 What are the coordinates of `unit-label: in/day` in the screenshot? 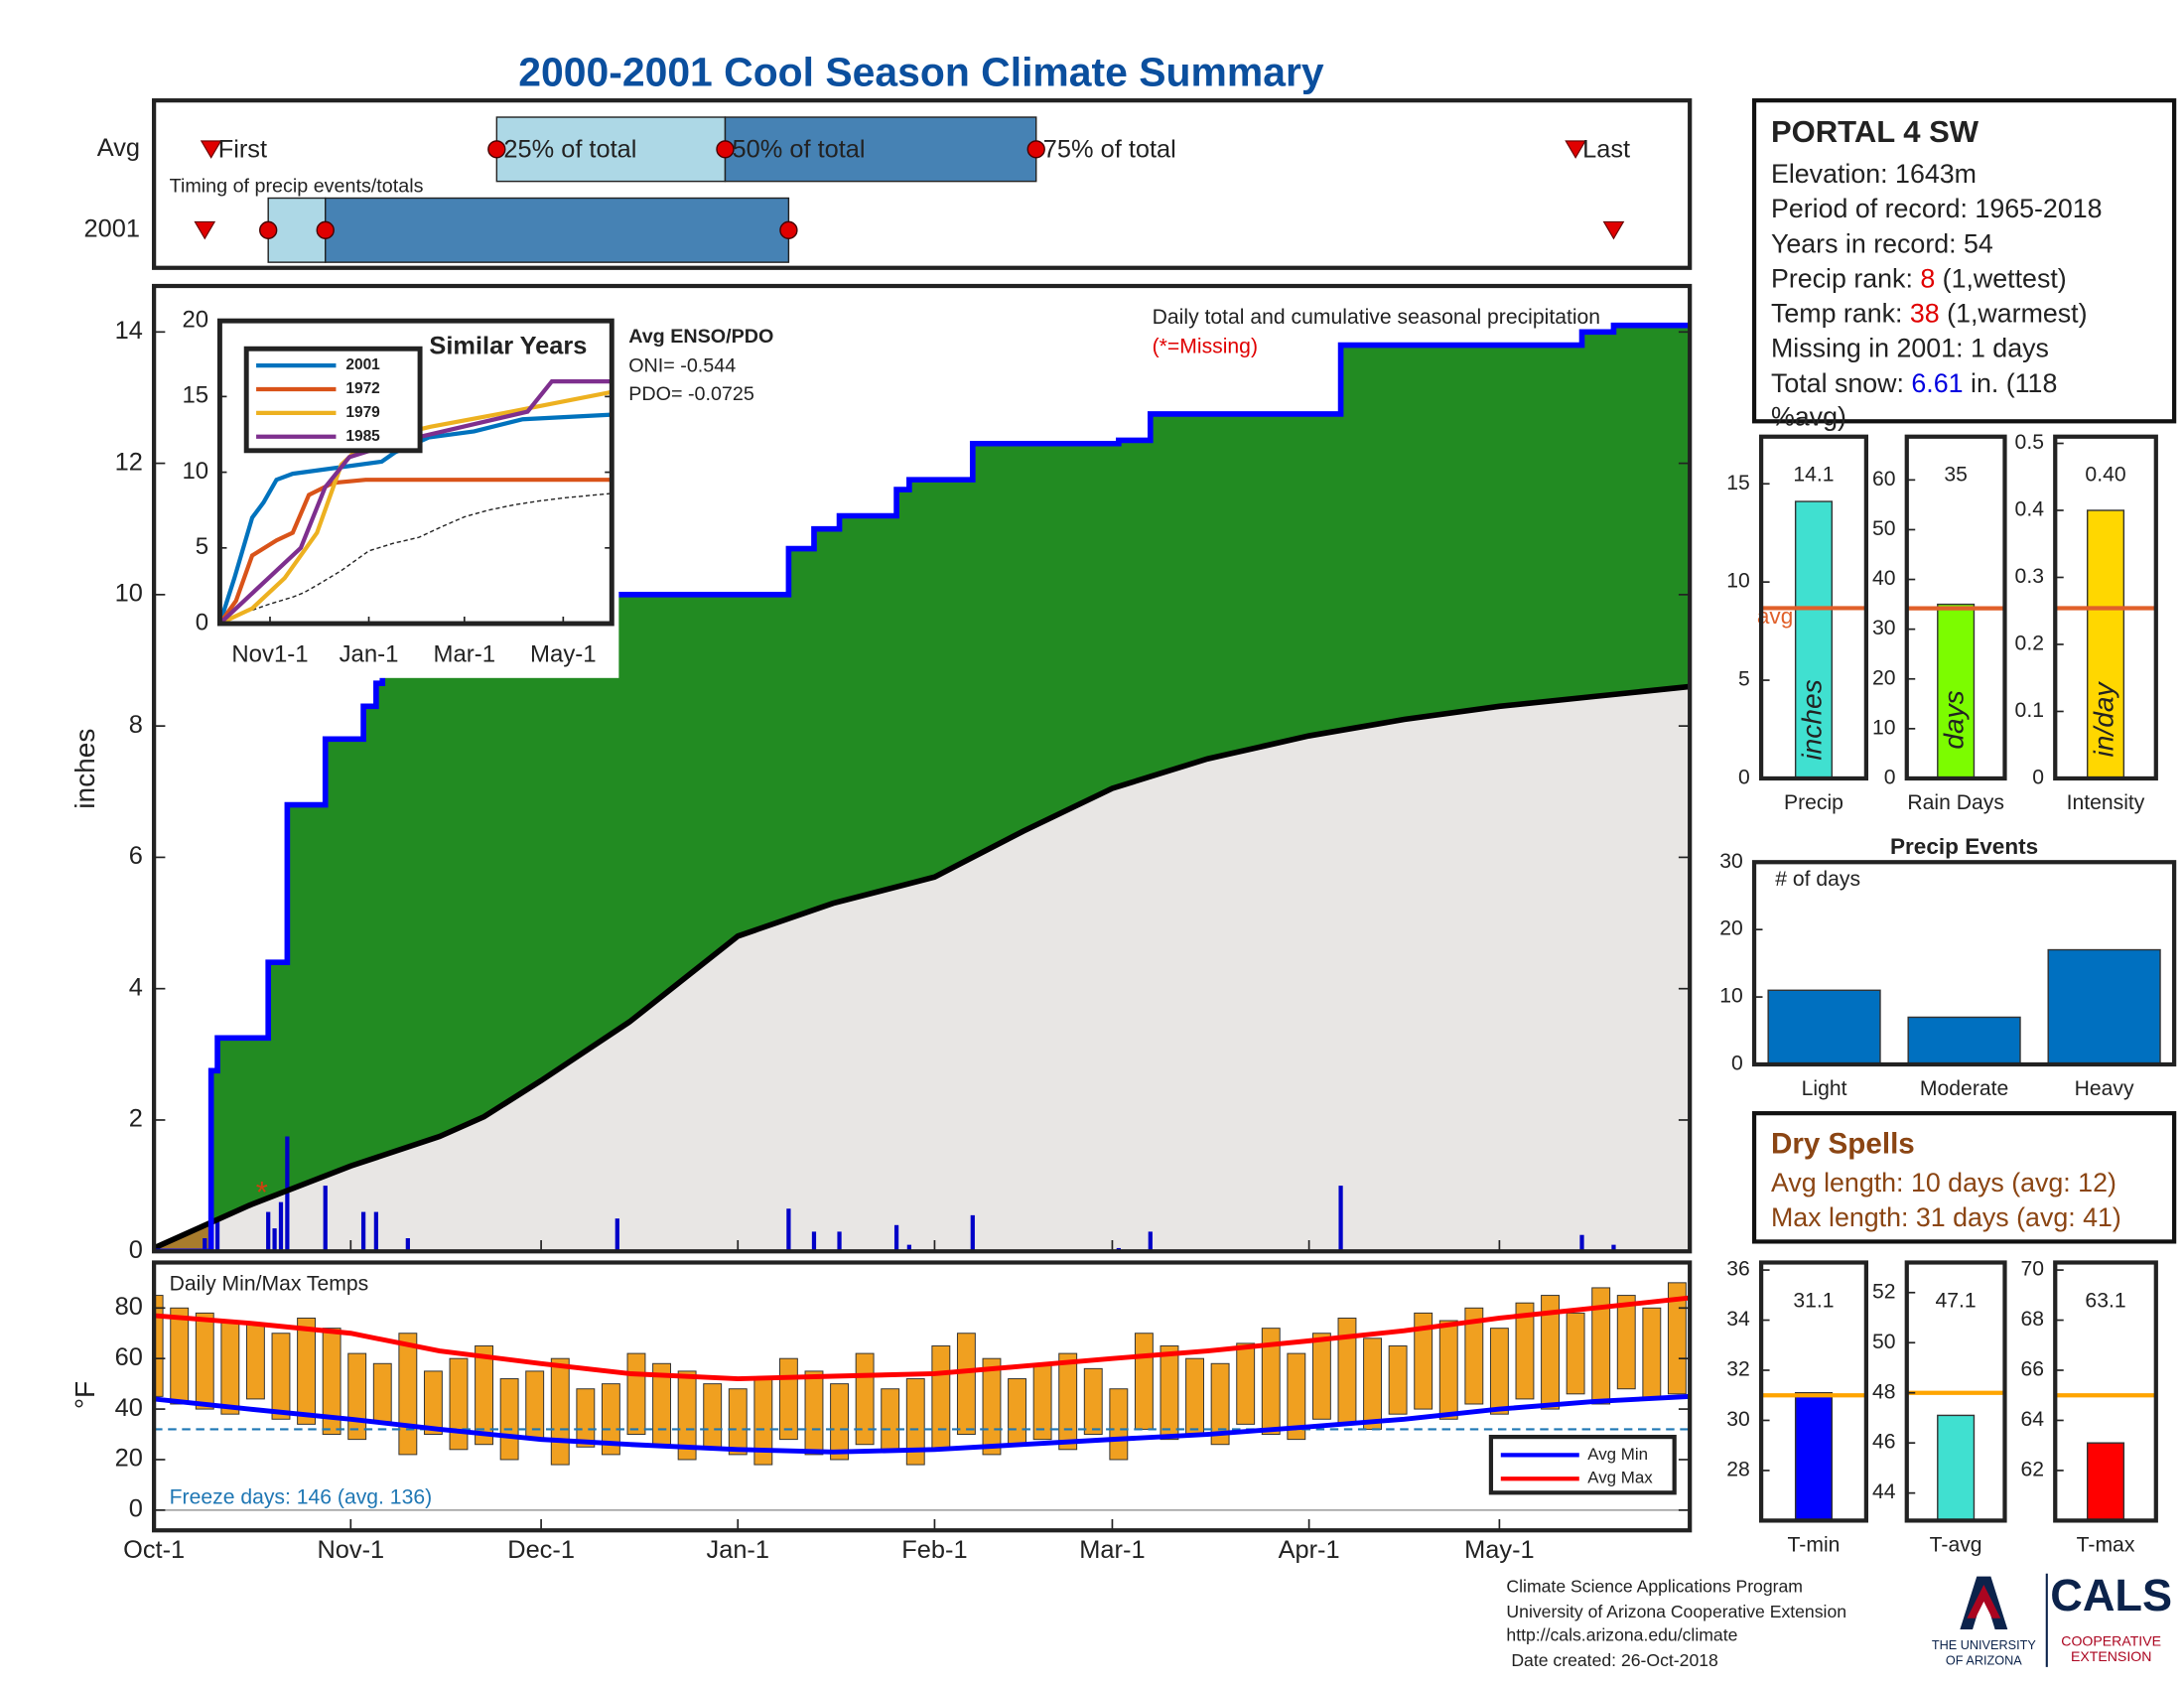 It's located at (2103, 719).